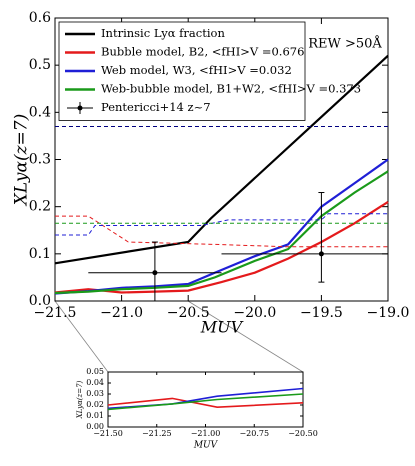 This screenshot has width=415, height=466. What do you see at coordinates (108, 433) in the screenshot?
I see `x-tick-label: −21.50` at bounding box center [108, 433].